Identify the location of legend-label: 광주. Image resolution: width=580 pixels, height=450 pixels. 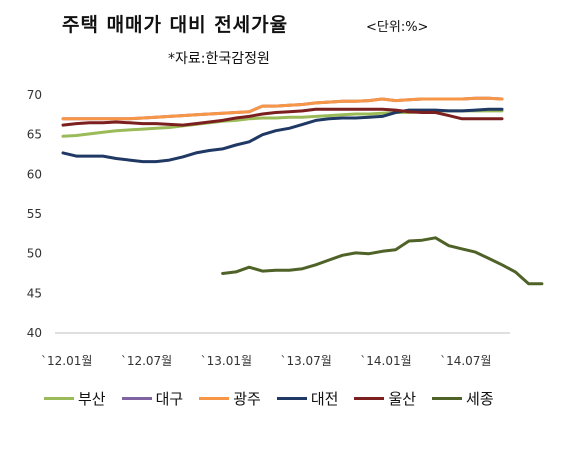
(247, 399).